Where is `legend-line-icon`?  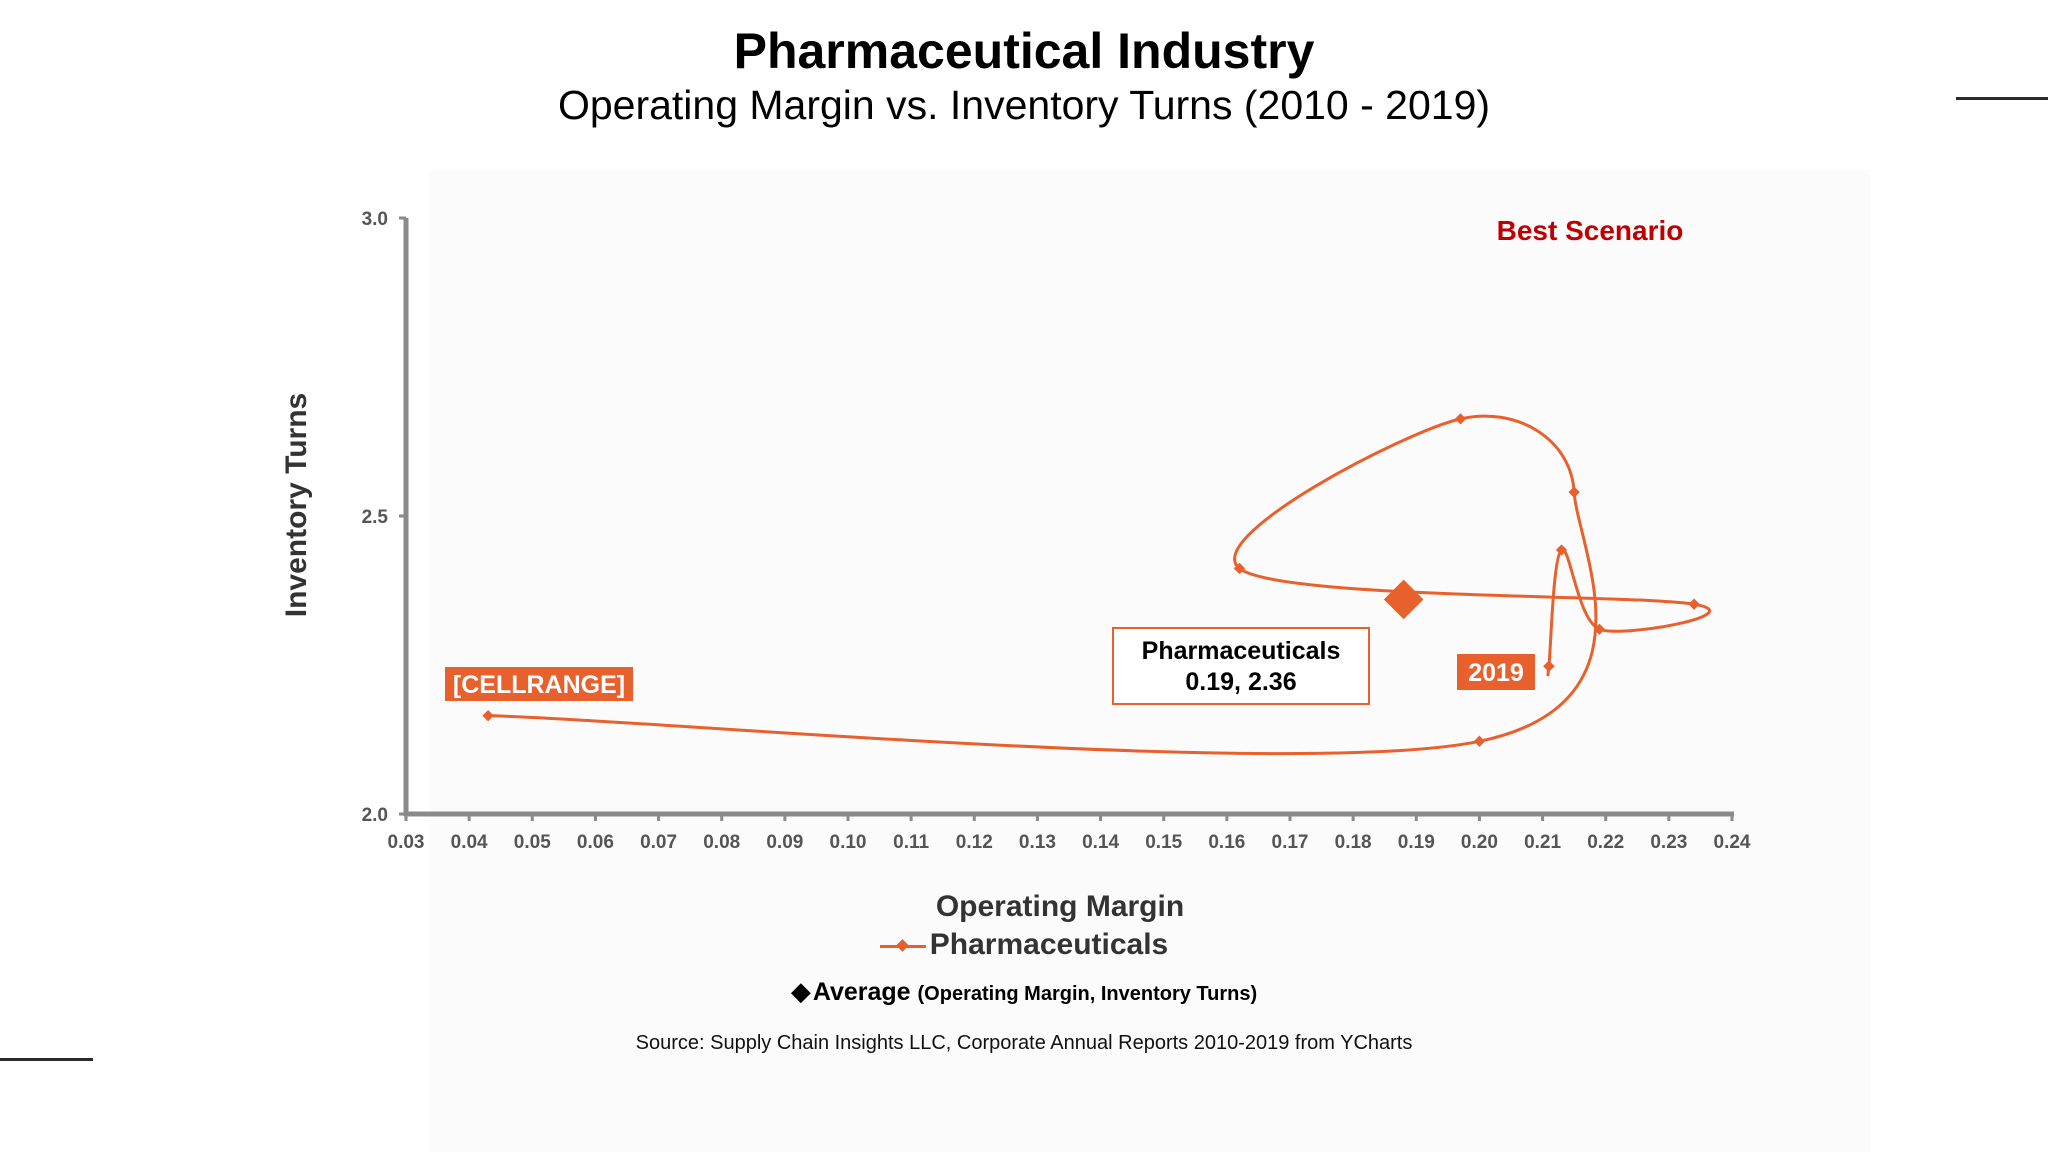 legend-line-icon is located at coordinates (902, 945).